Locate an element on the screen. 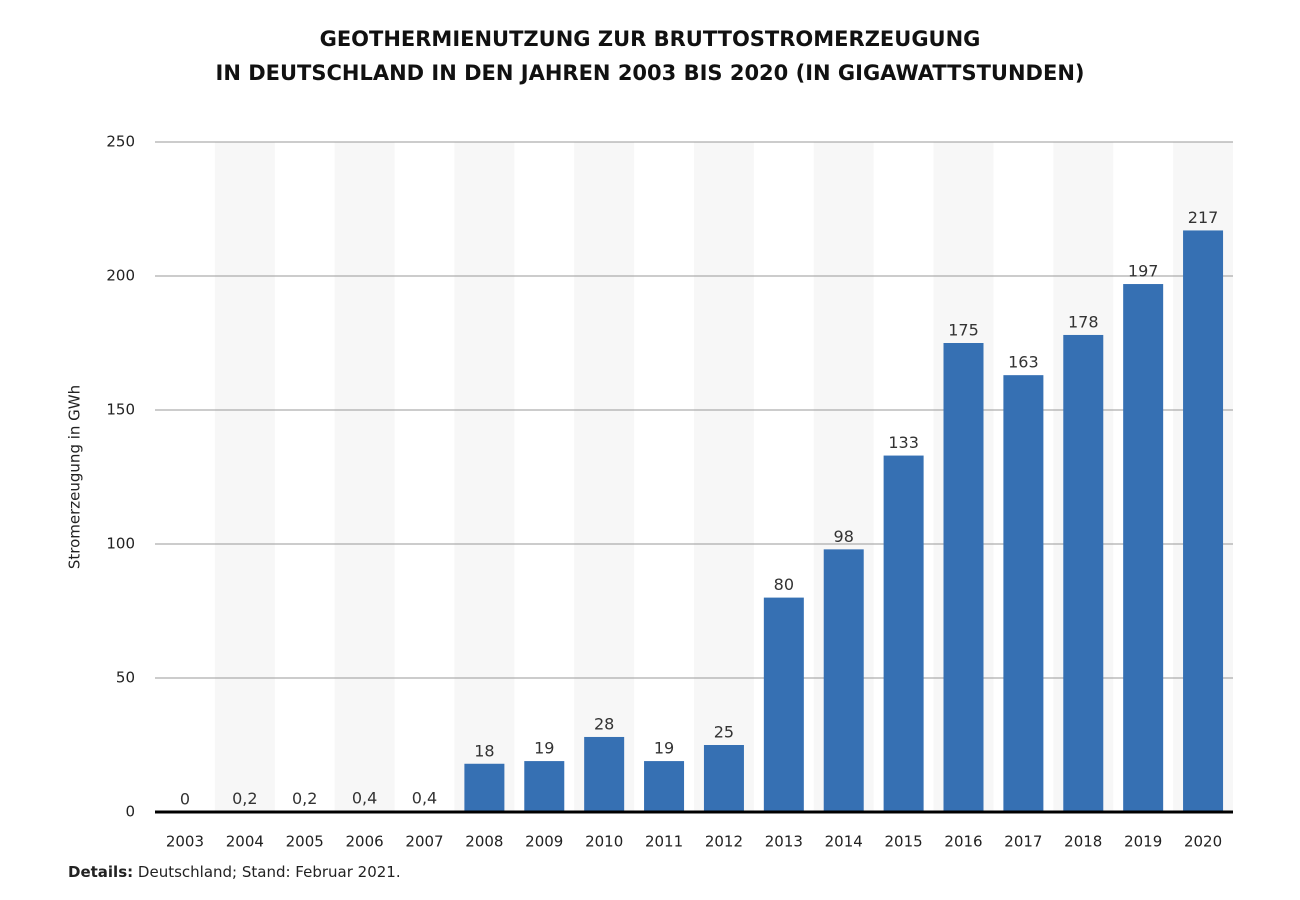  value-label: 0 is located at coordinates (185, 799).